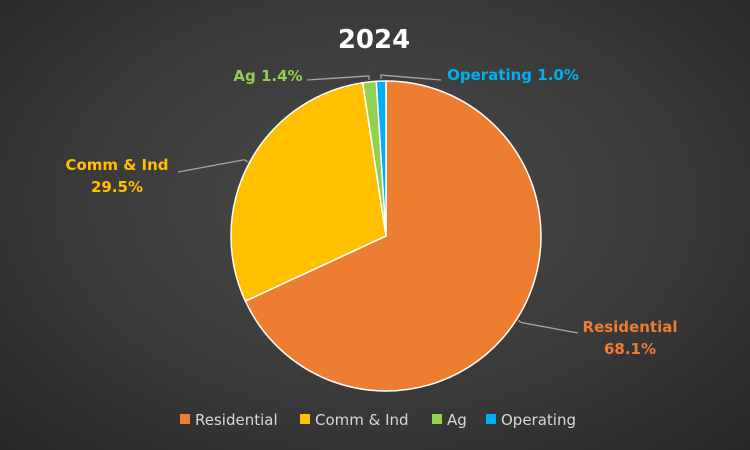 The image size is (750, 450). What do you see at coordinates (305, 419) in the screenshot?
I see `legend-swatch-comm-ind` at bounding box center [305, 419].